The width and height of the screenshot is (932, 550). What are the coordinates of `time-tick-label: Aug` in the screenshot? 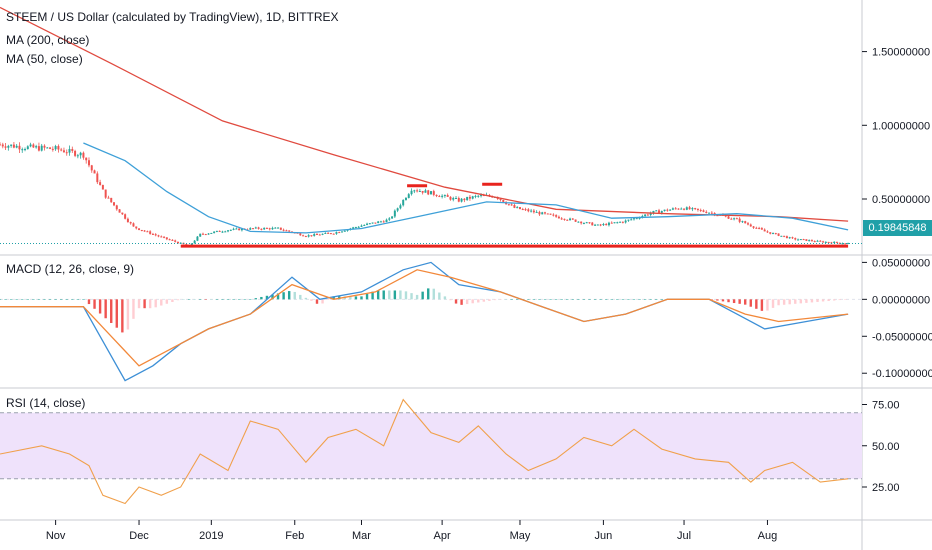 It's located at (768, 536).